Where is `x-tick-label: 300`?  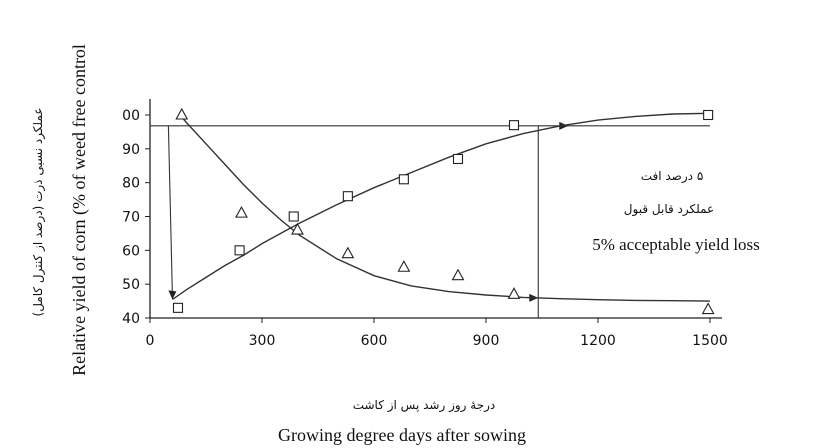 x-tick-label: 300 is located at coordinates (262, 341).